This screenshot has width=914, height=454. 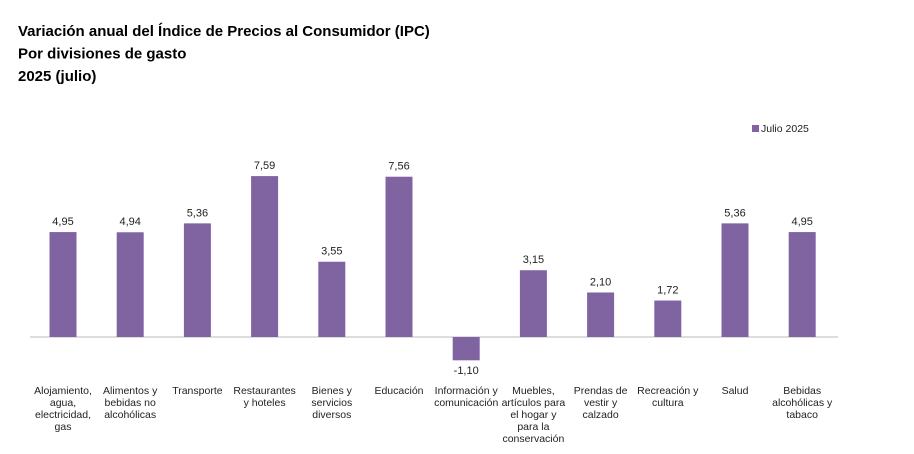 What do you see at coordinates (331, 252) in the screenshot?
I see `data-label: 3,55` at bounding box center [331, 252].